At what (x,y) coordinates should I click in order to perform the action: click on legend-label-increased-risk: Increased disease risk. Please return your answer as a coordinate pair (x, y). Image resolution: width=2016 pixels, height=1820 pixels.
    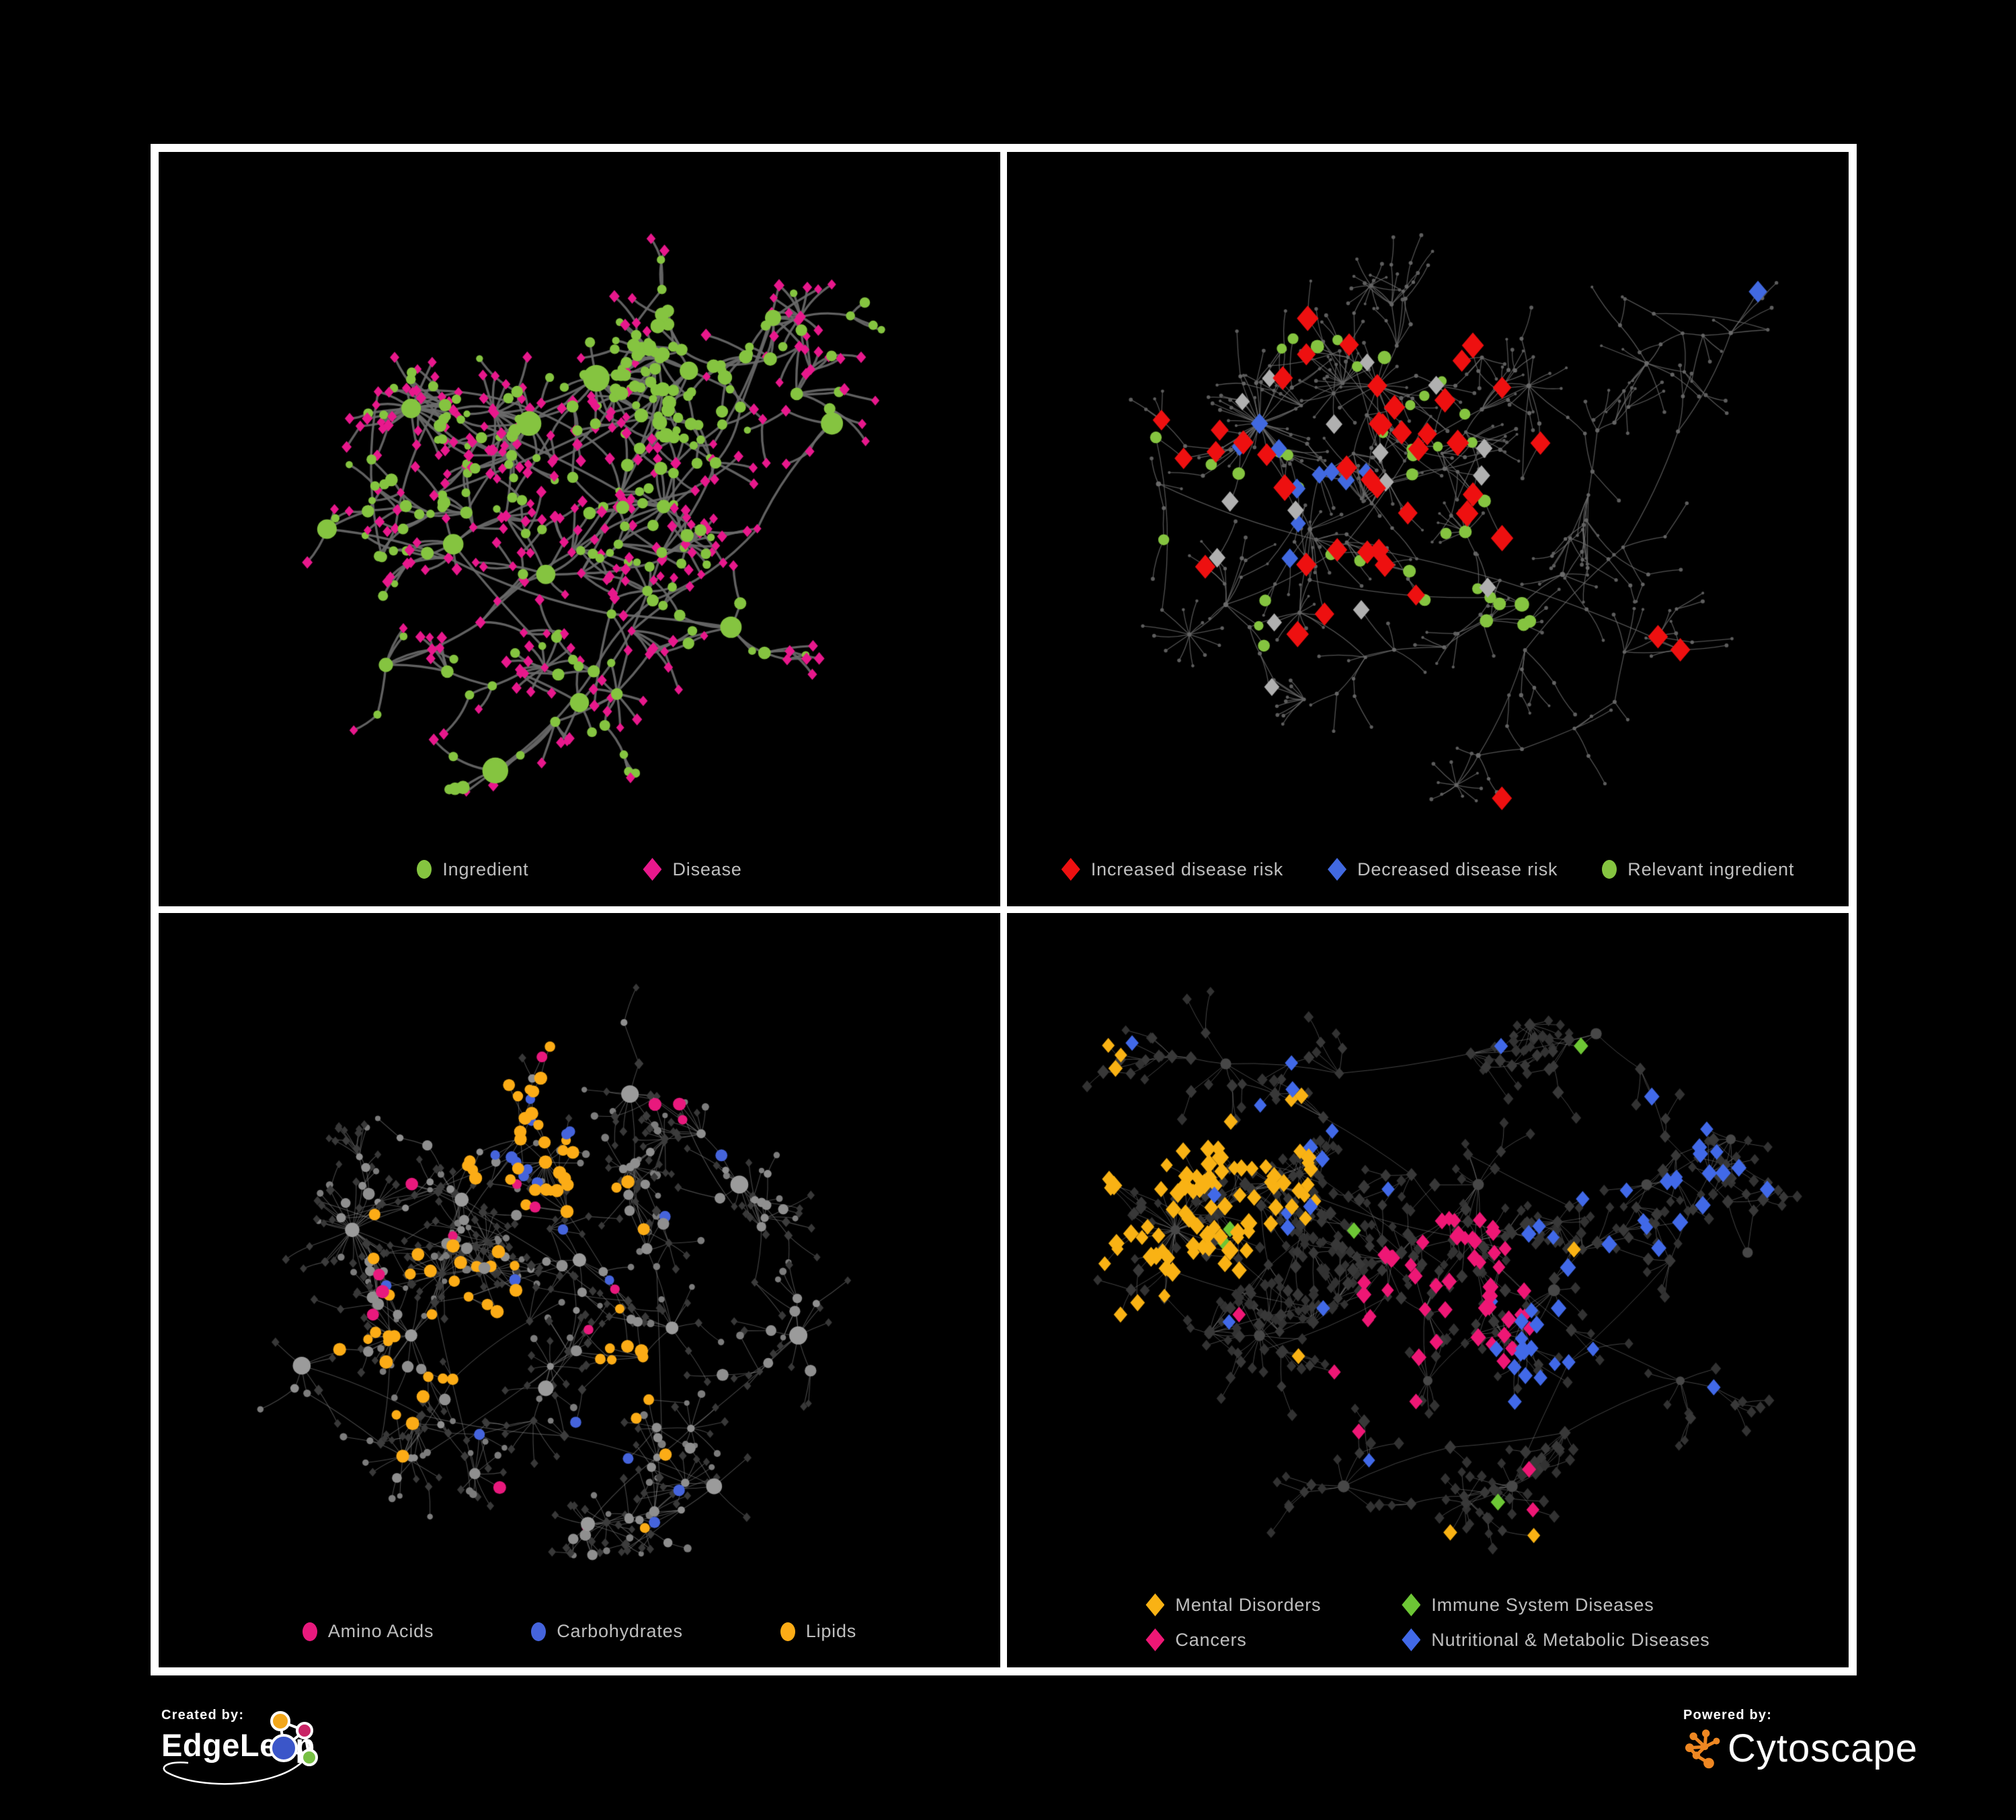
    Looking at the image, I should click on (1187, 869).